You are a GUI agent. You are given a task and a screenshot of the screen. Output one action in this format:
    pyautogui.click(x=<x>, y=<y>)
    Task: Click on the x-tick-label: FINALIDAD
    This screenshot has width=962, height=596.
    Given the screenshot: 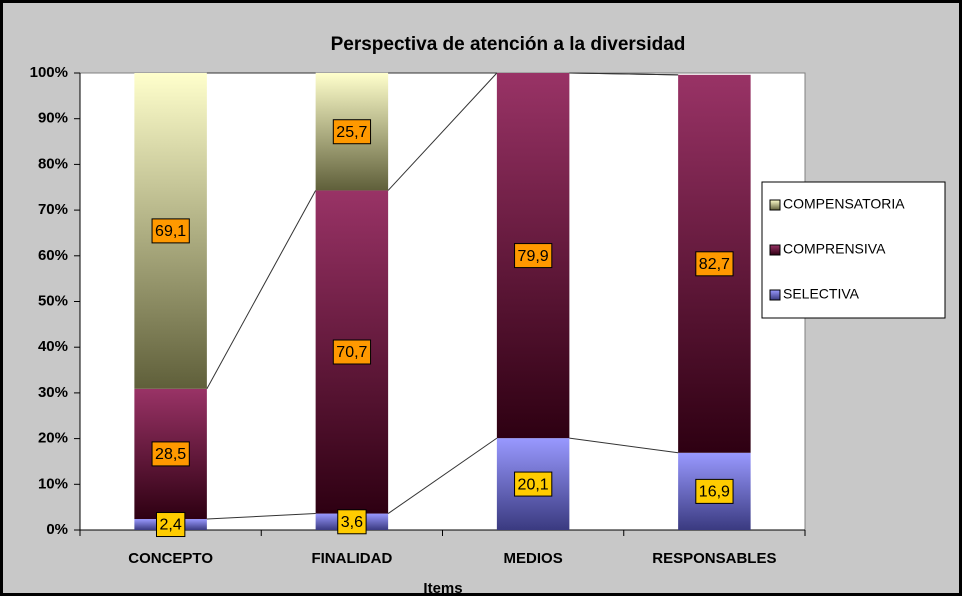 What is the action you would take?
    pyautogui.click(x=351, y=558)
    